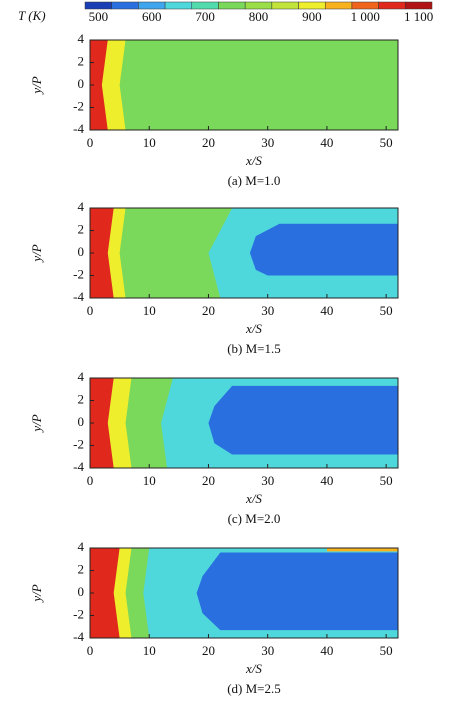 The width and height of the screenshot is (474, 719). I want to click on colorbar-title: T (K), so click(32, 15).